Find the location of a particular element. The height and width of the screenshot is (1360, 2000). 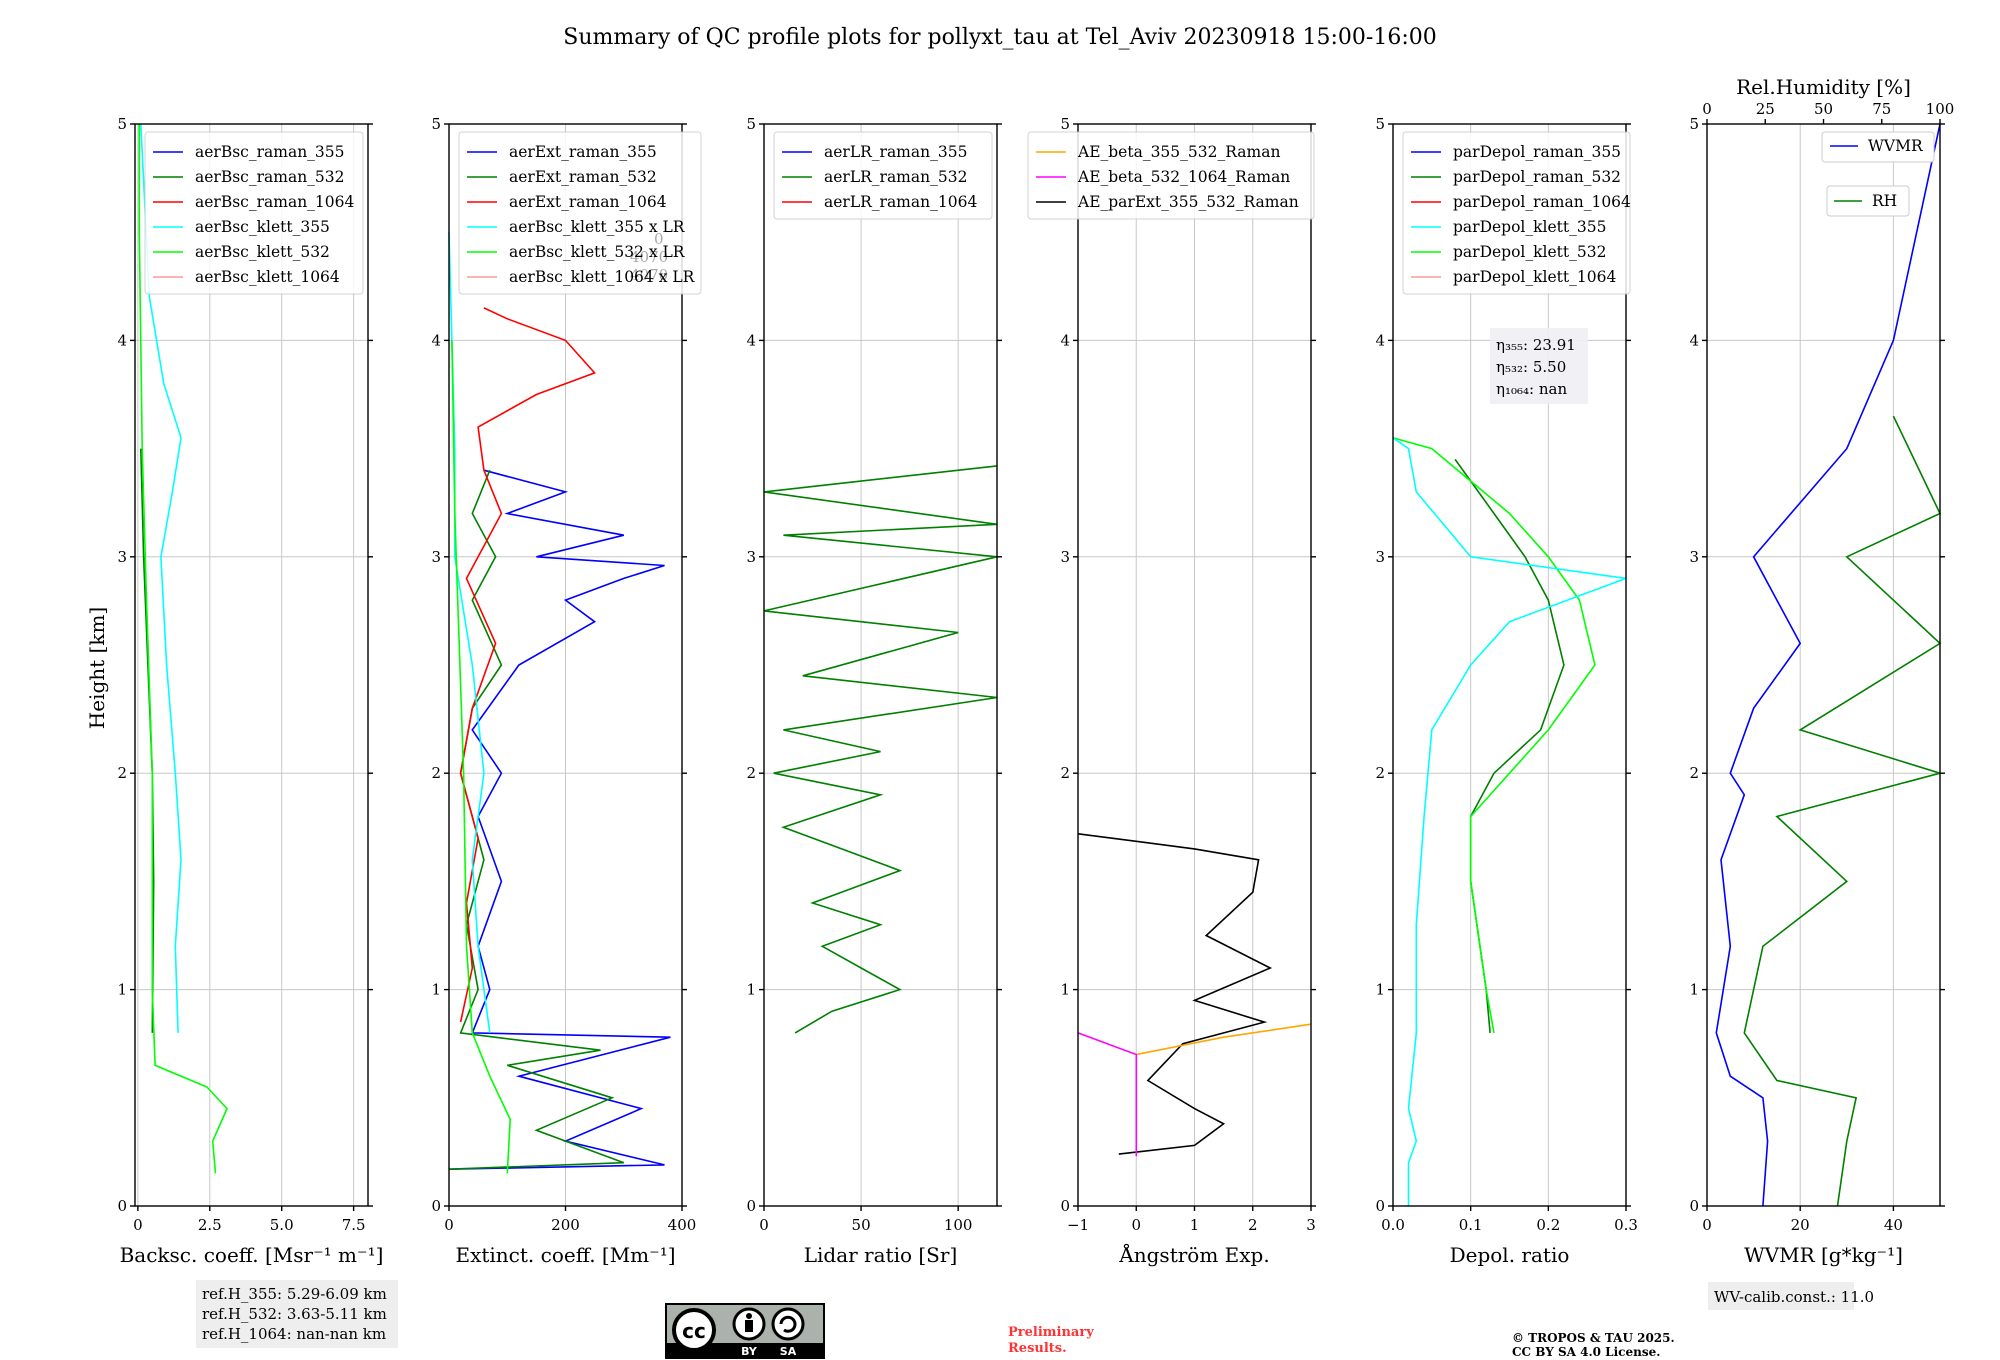

cc-icon is located at coordinates (694, 1330).